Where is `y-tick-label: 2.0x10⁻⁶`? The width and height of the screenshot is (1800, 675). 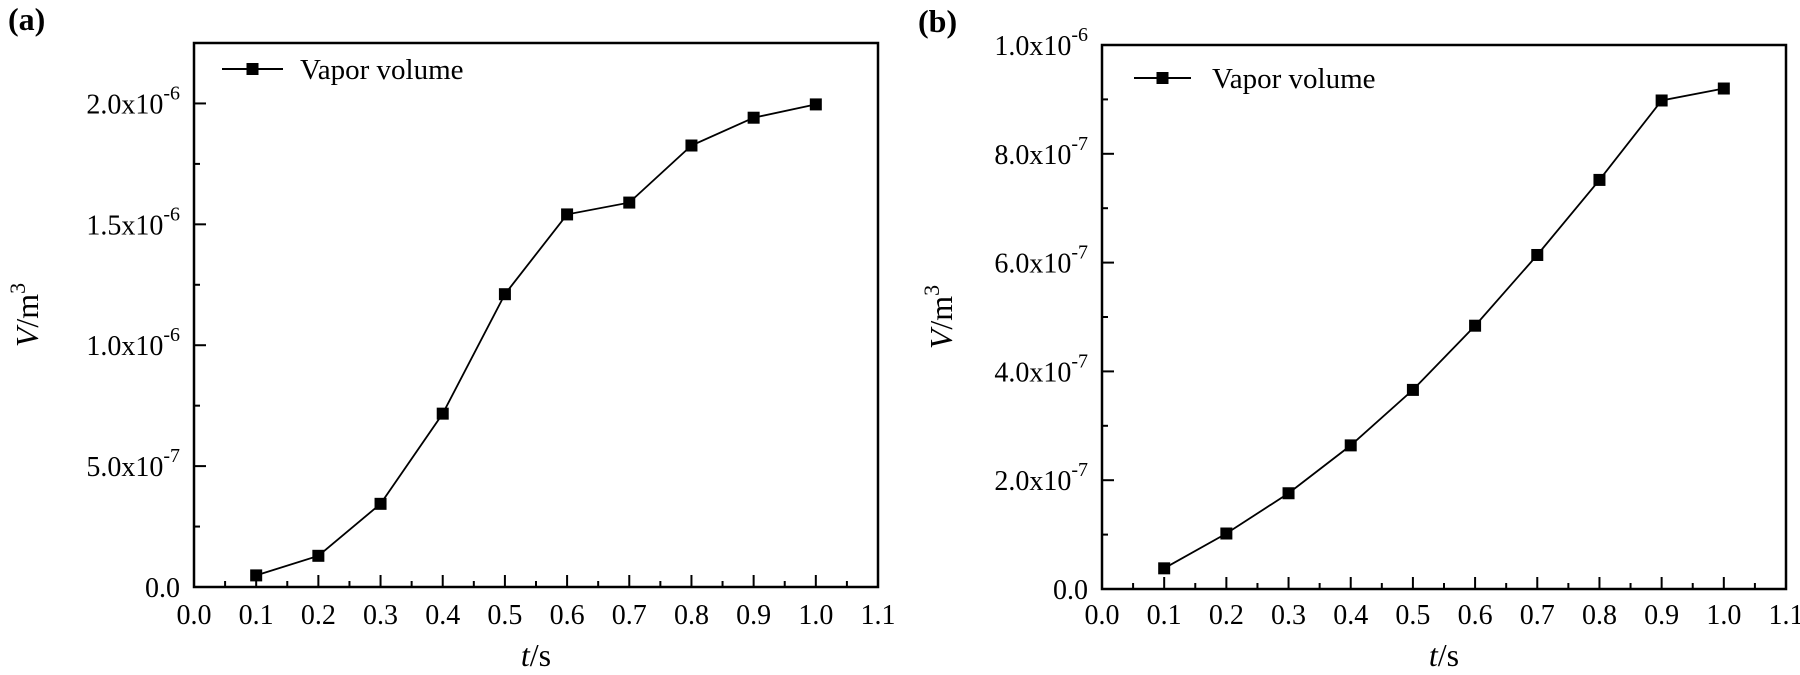 y-tick-label: 2.0x10⁻⁶ is located at coordinates (133, 101).